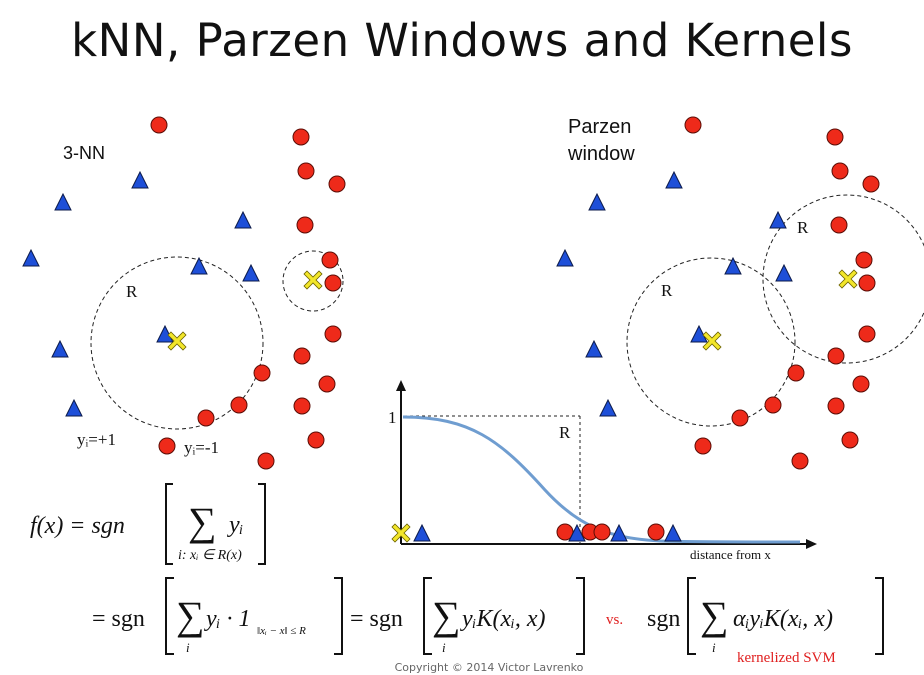 The height and width of the screenshot is (675, 924). I want to click on parzen-label-line2: window, so click(601, 154).